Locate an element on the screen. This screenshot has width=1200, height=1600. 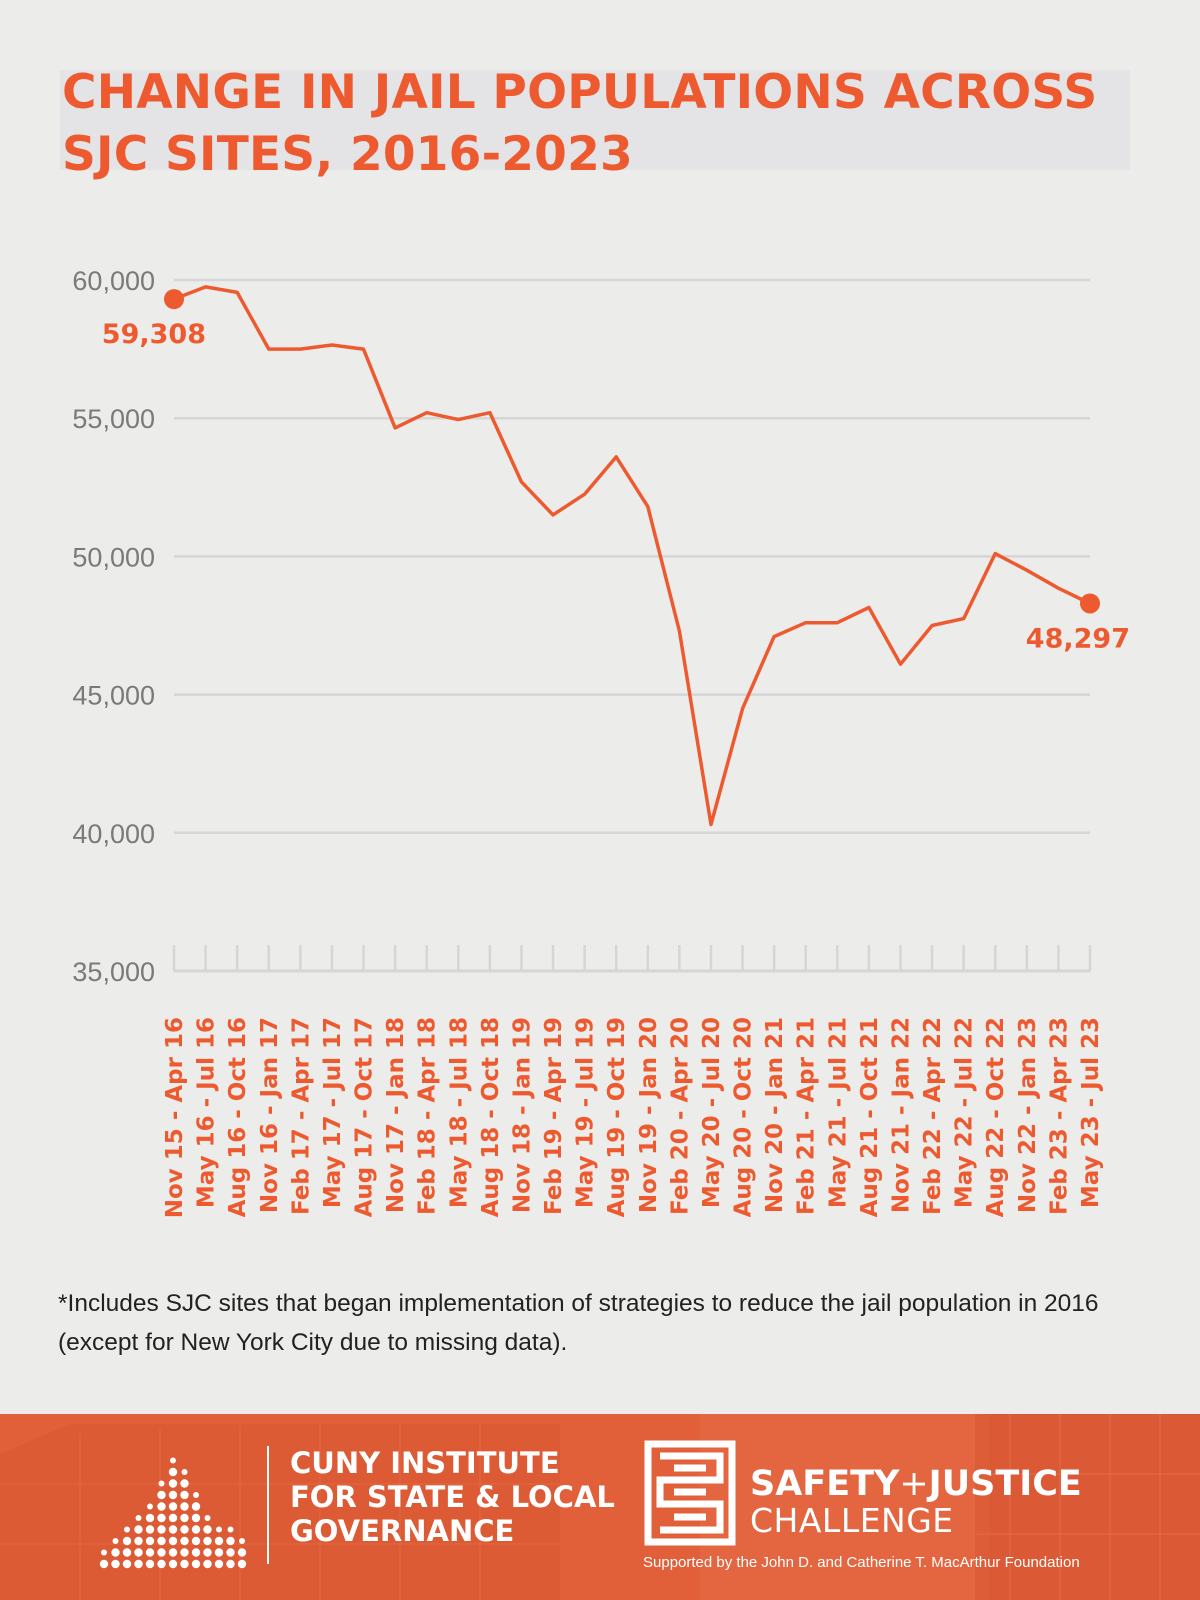
sjc-word-safety: SAFETY is located at coordinates (825, 1484).